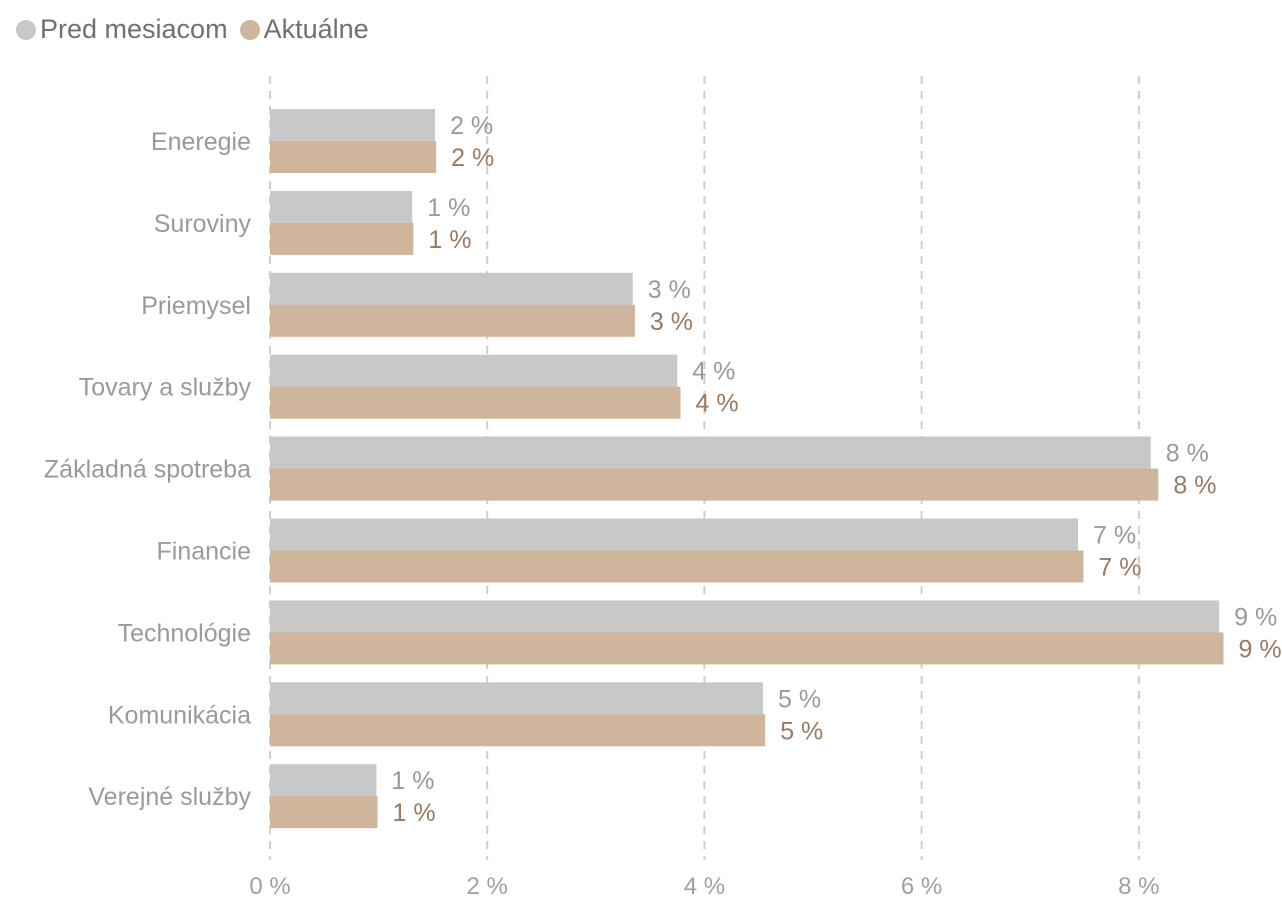 Image resolution: width=1282 pixels, height=899 pixels. What do you see at coordinates (26, 29) in the screenshot?
I see `legend-swatch-previous` at bounding box center [26, 29].